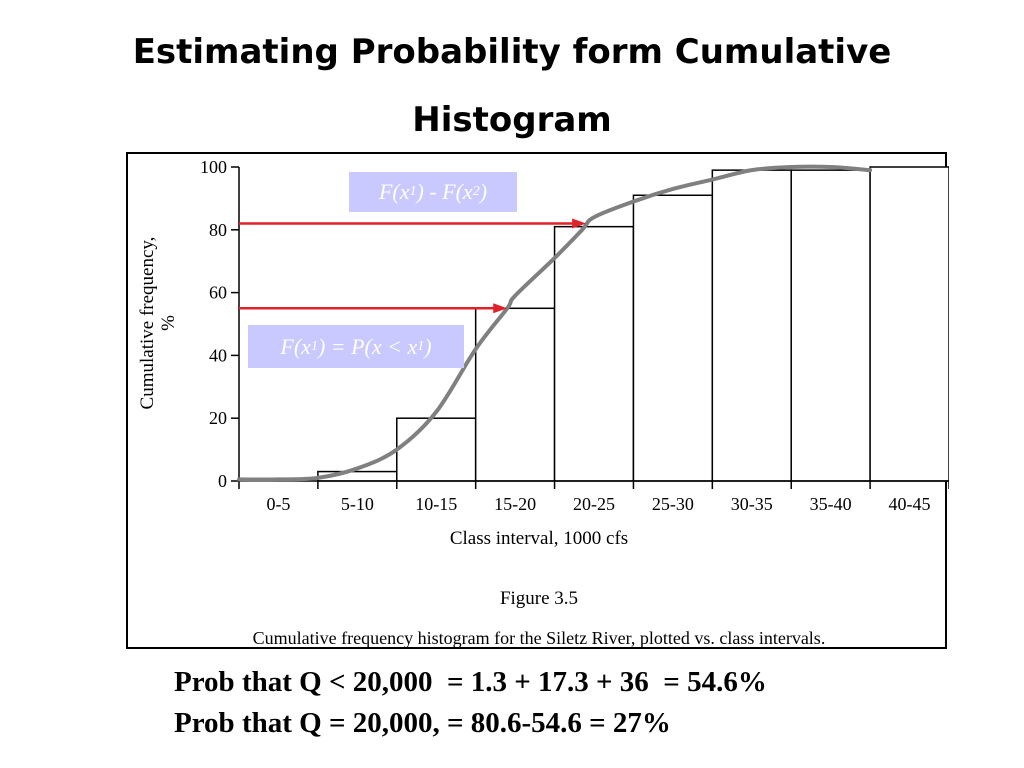  I want to click on y-tick-label: 20, so click(218, 418).